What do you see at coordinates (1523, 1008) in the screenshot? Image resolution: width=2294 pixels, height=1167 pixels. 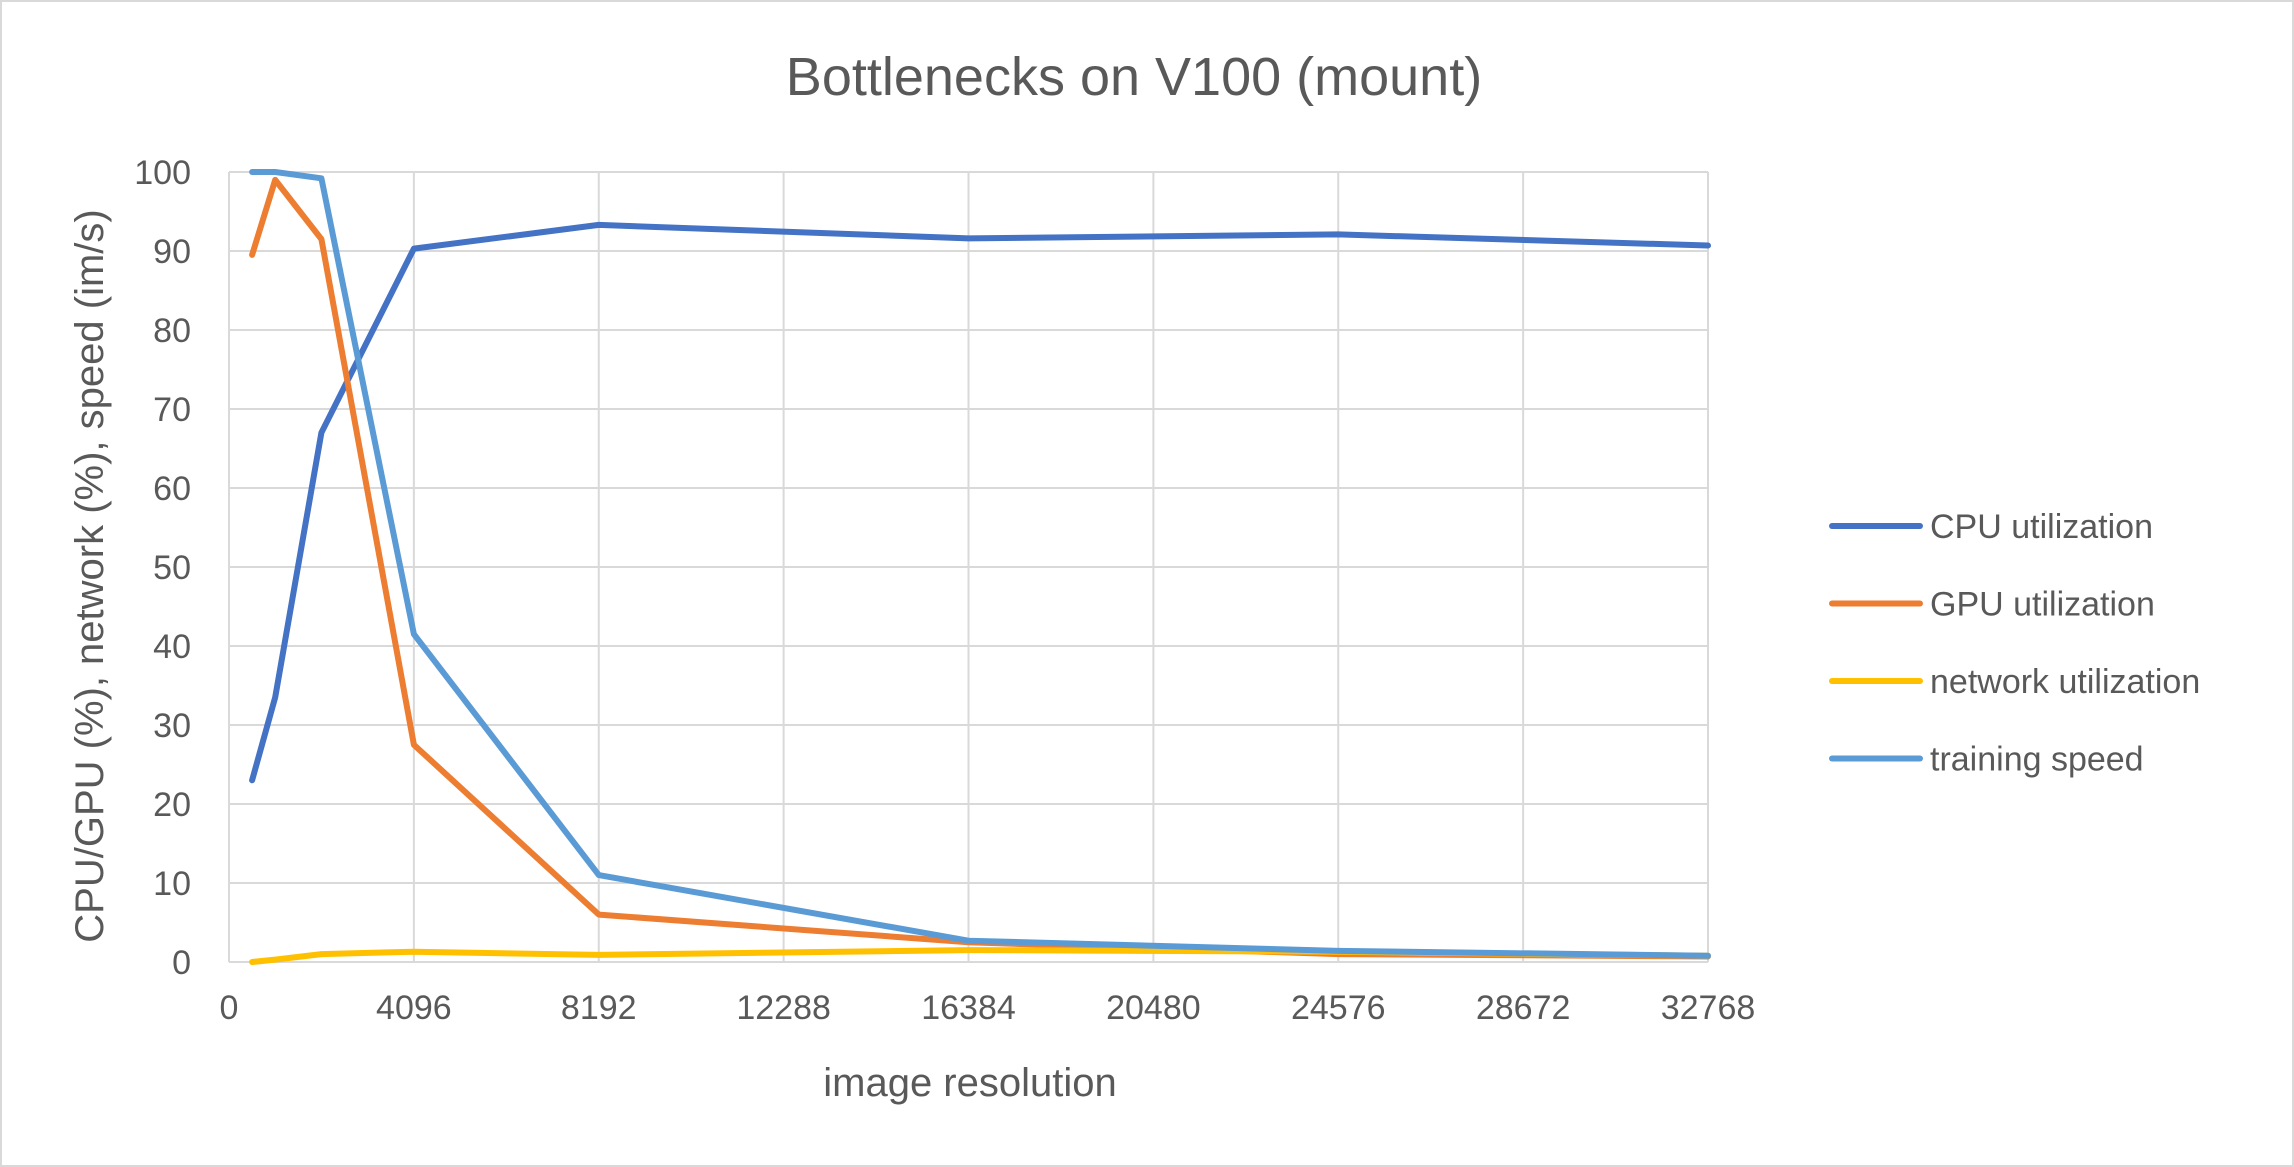 I see `x-tick-label: 28672` at bounding box center [1523, 1008].